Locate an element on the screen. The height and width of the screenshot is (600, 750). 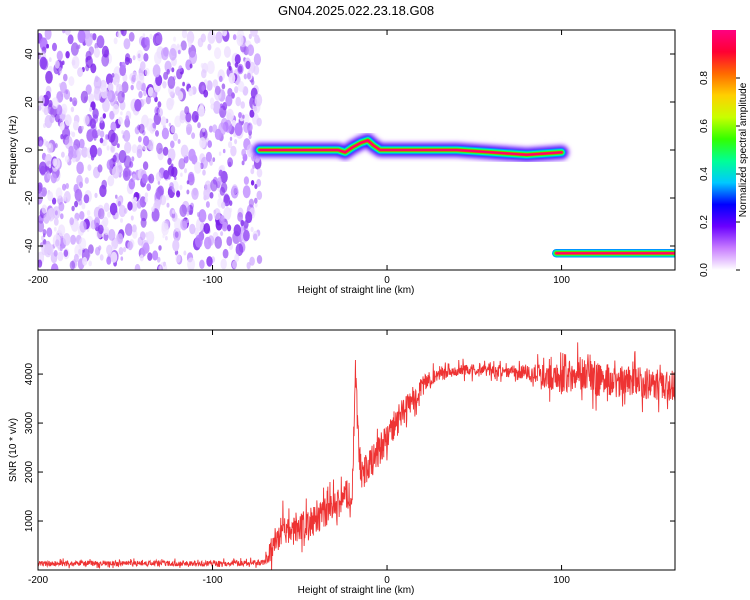
chart-title: GN04.2025.022.23.18.G08 is located at coordinates (356, 10).